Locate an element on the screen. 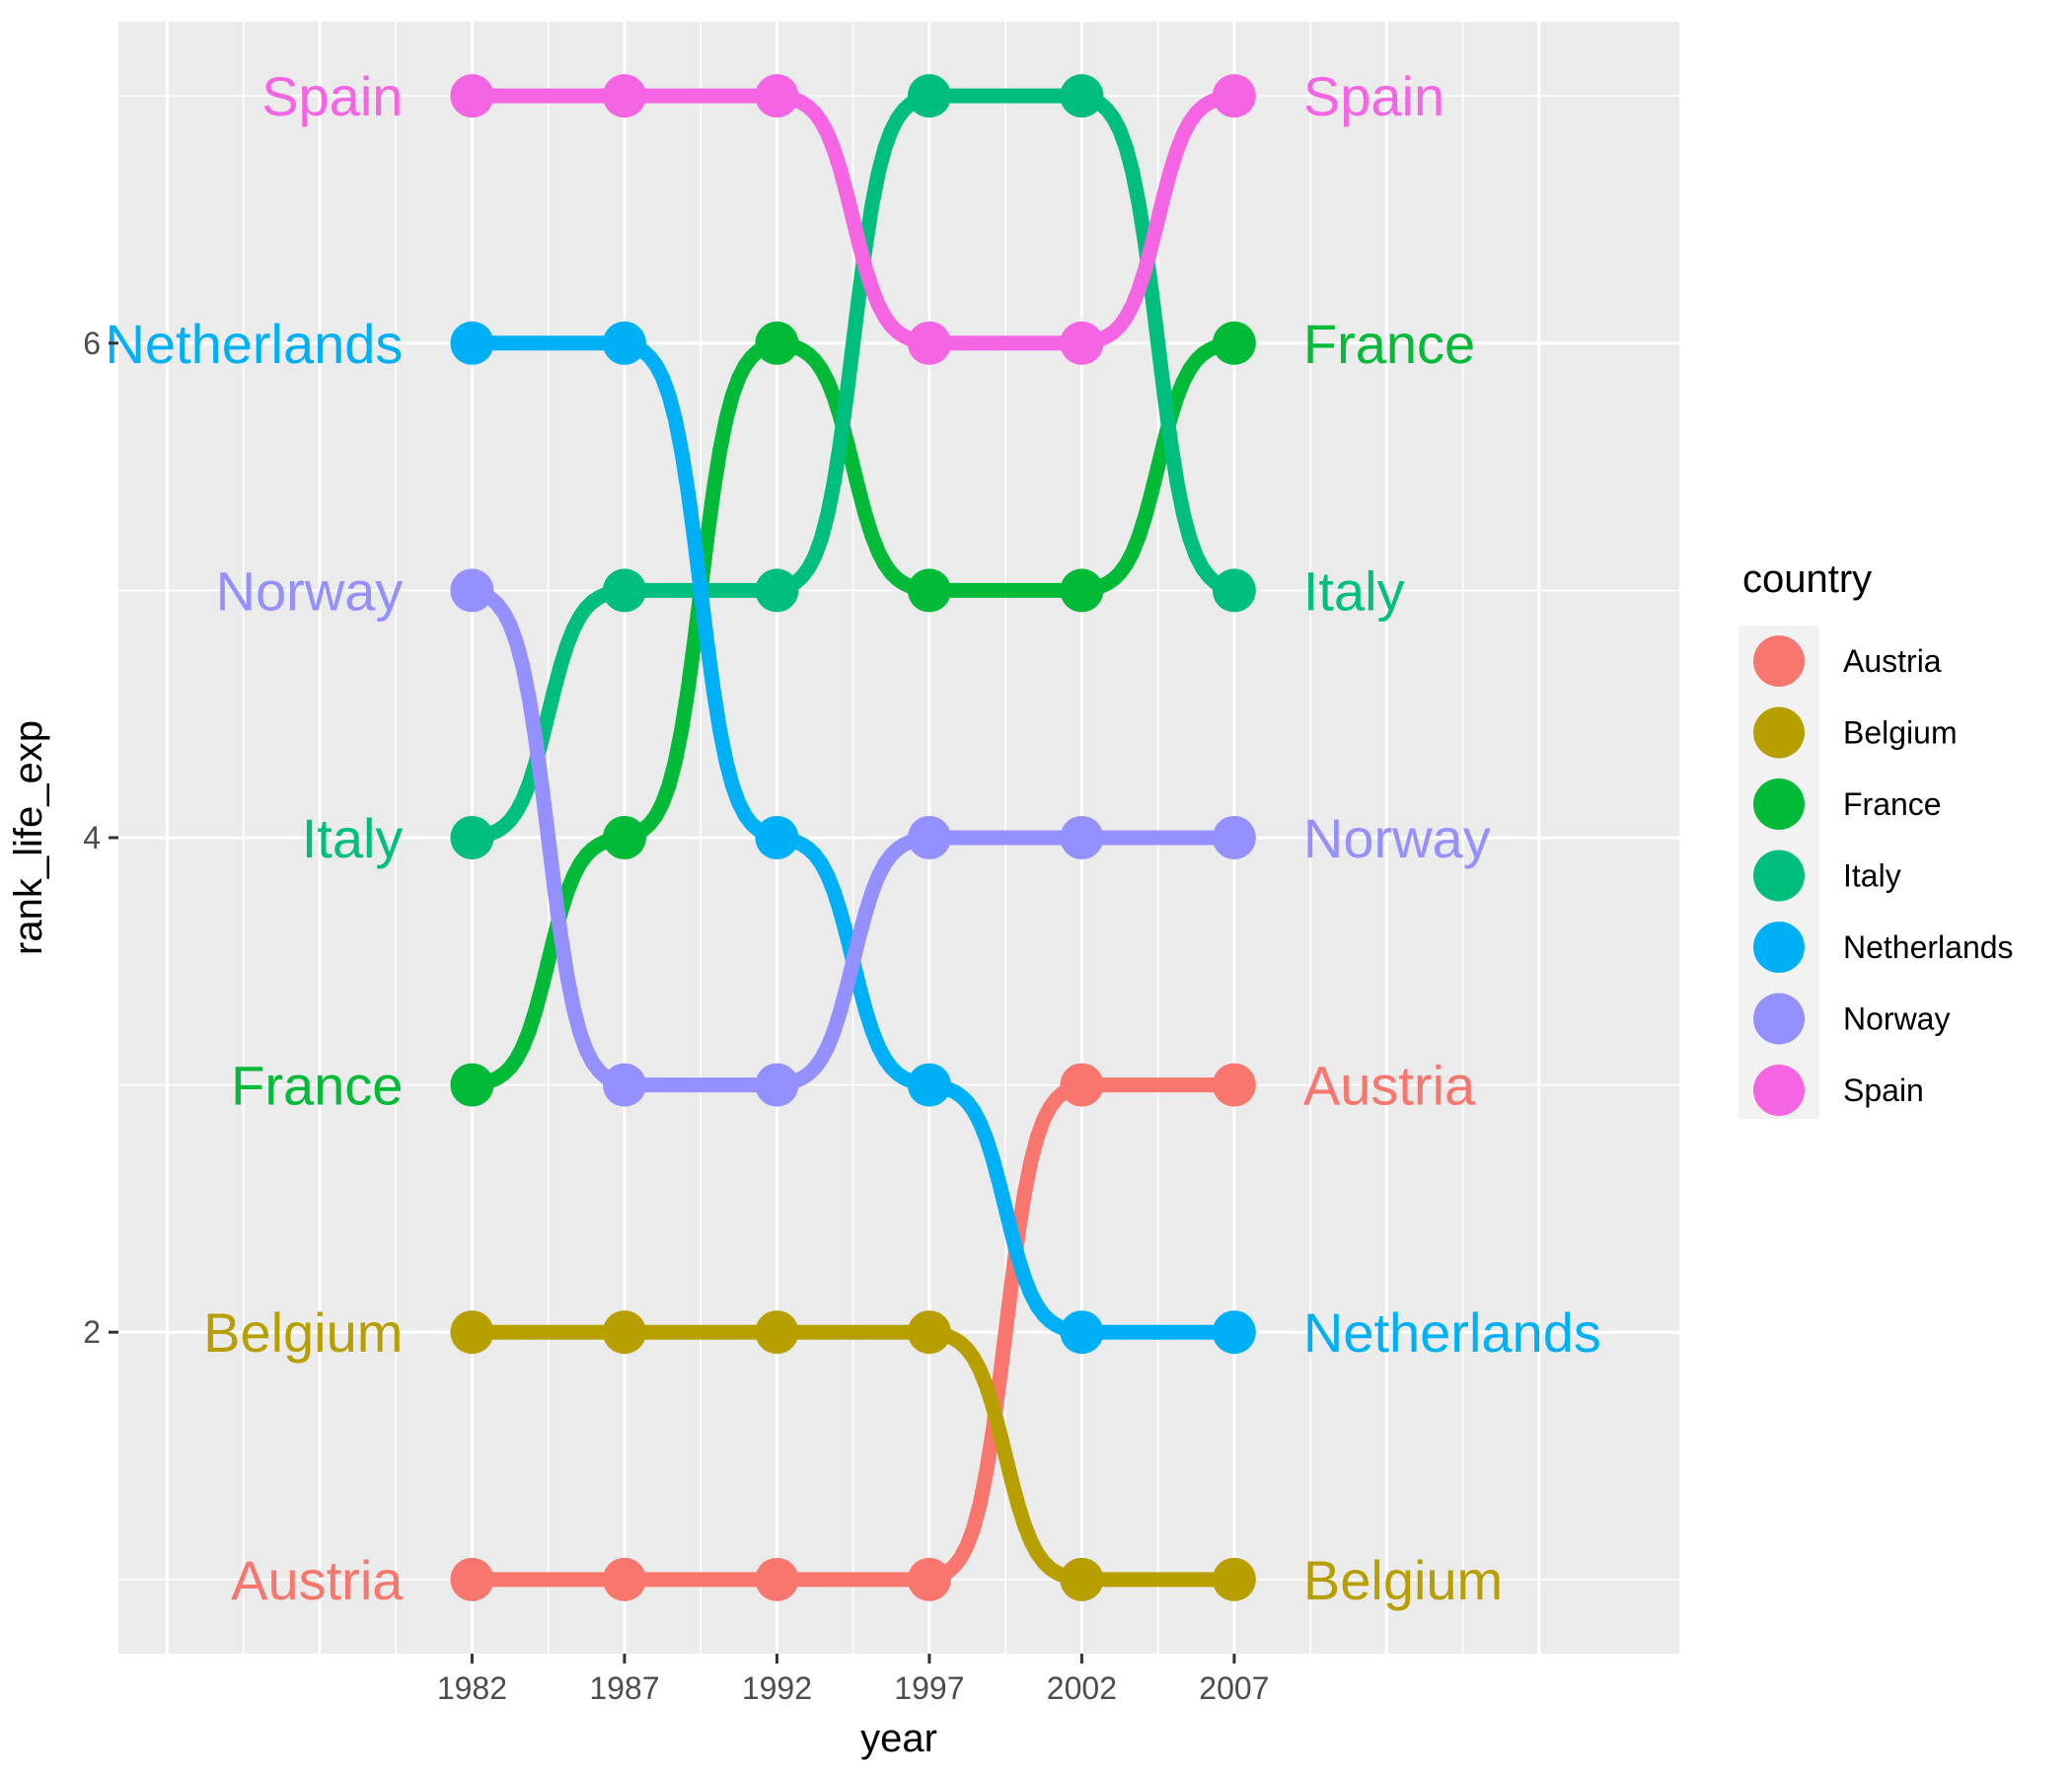 Image resolution: width=2072 pixels, height=1776 pixels. end-label-italy: Italy is located at coordinates (1354, 591).